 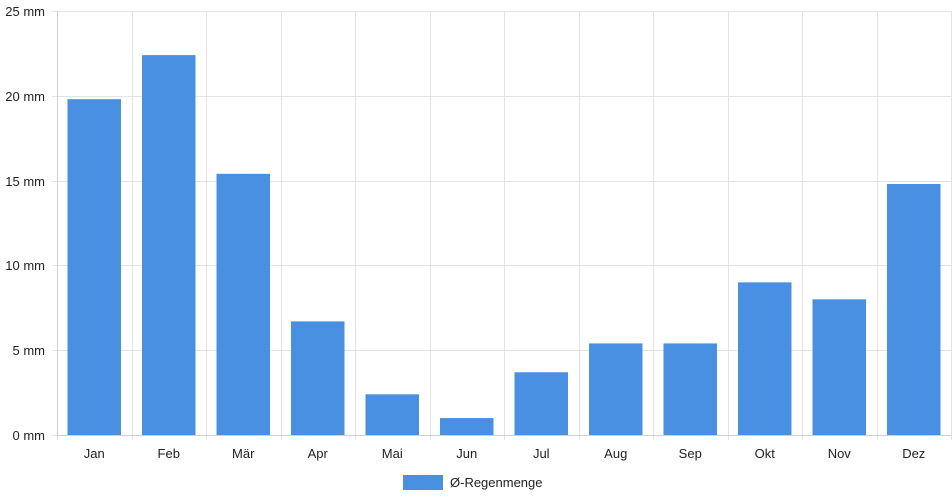 What do you see at coordinates (423, 482) in the screenshot?
I see `legend-swatch` at bounding box center [423, 482].